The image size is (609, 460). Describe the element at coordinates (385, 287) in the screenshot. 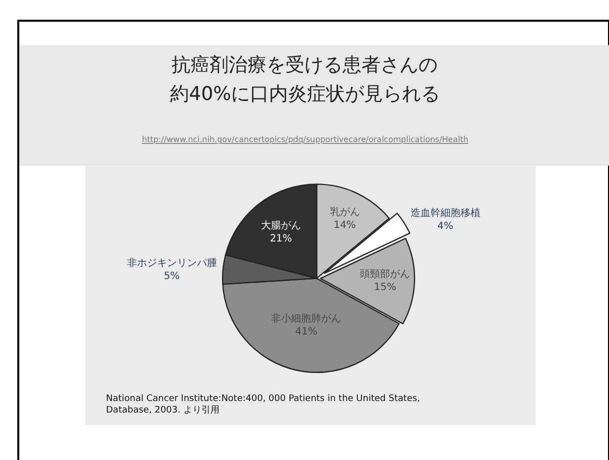

I see `data-label: 15%` at that location.